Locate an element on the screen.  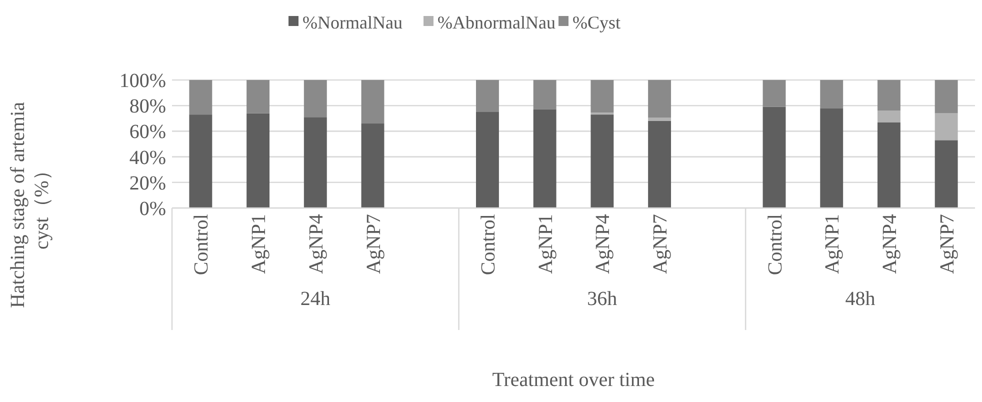
y-tick-label: 100% is located at coordinates (142, 81).